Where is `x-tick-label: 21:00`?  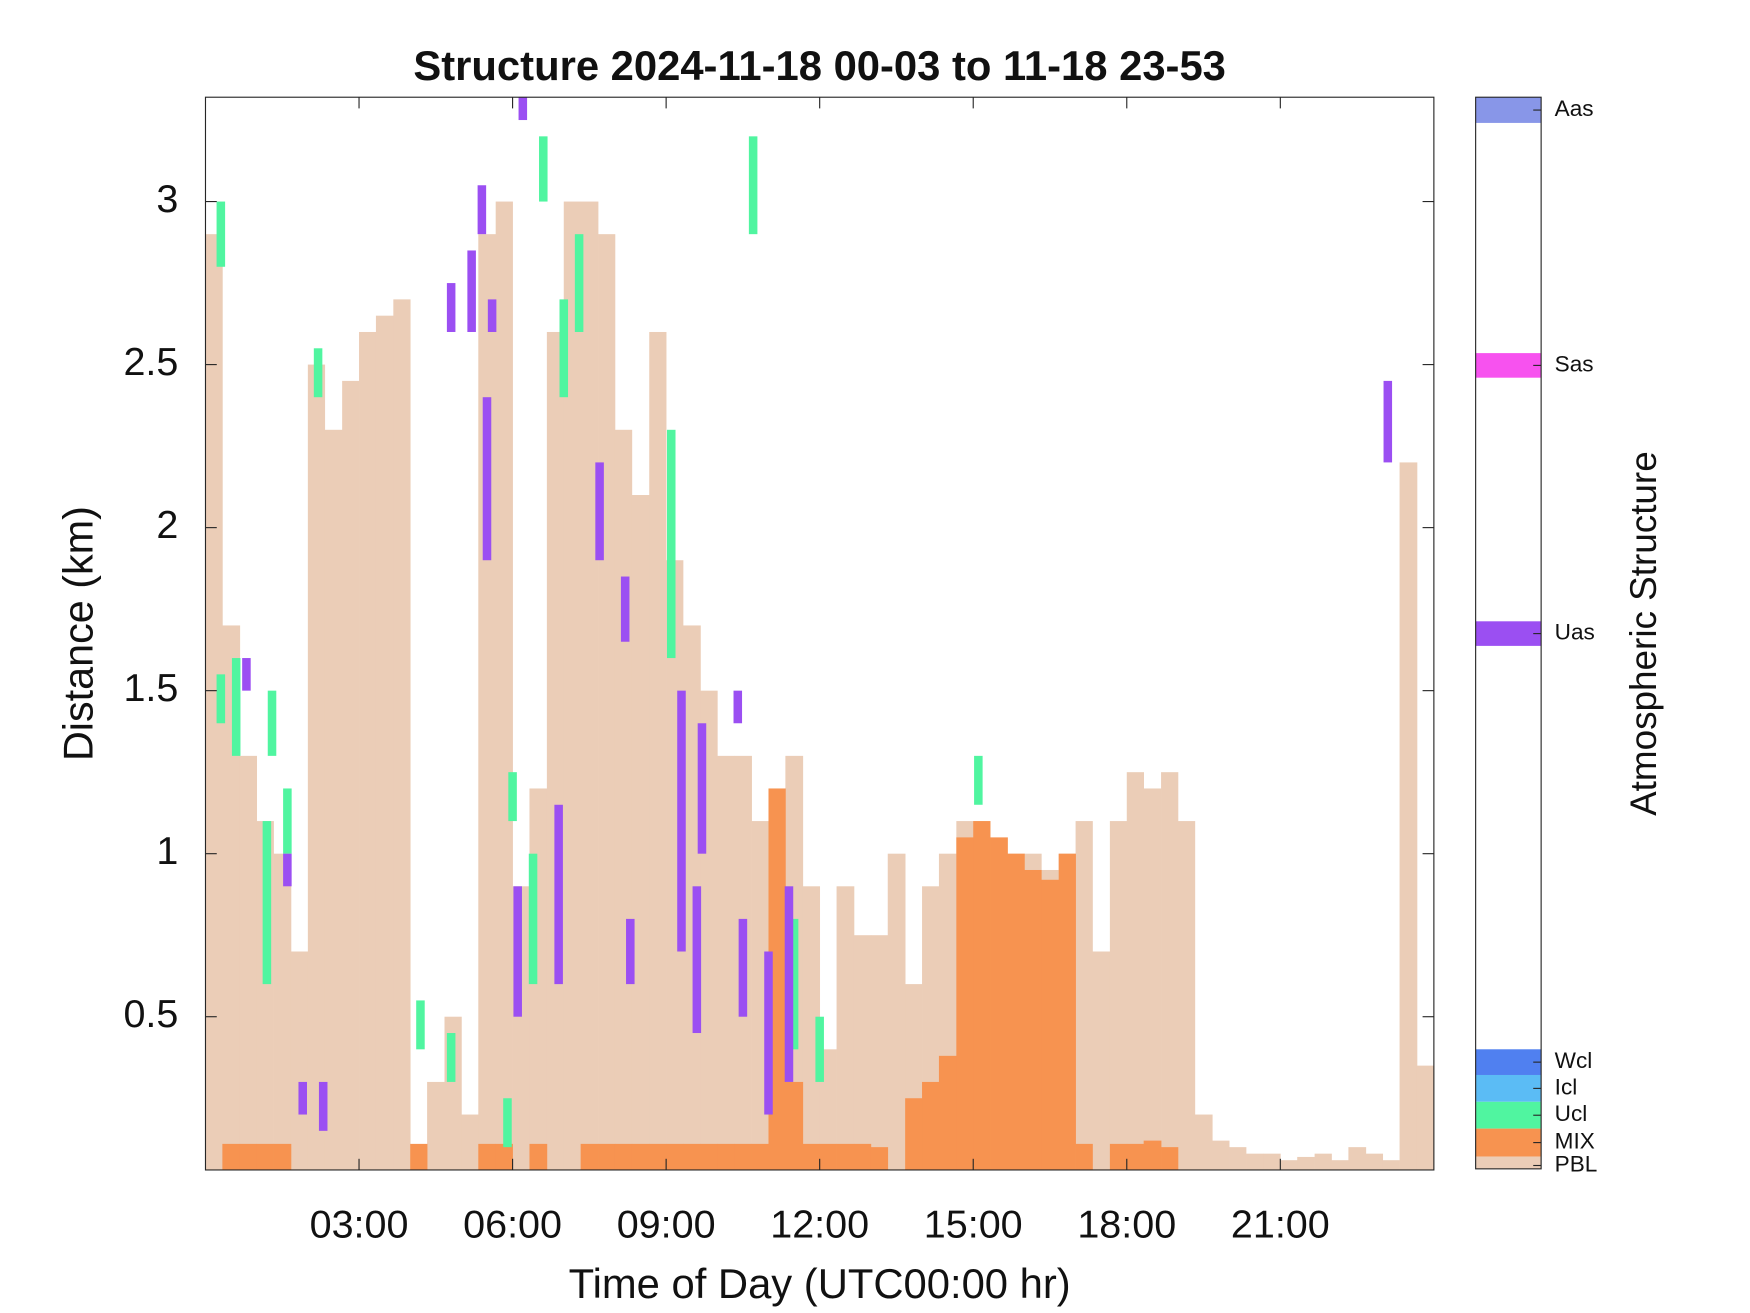 x-tick-label: 21:00 is located at coordinates (1280, 1224).